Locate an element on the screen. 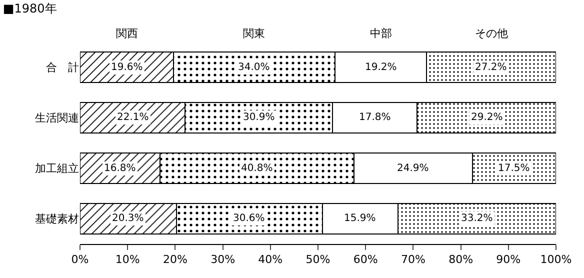 The height and width of the screenshot is (278, 584). x-tick-label: 10% is located at coordinates (127, 259).